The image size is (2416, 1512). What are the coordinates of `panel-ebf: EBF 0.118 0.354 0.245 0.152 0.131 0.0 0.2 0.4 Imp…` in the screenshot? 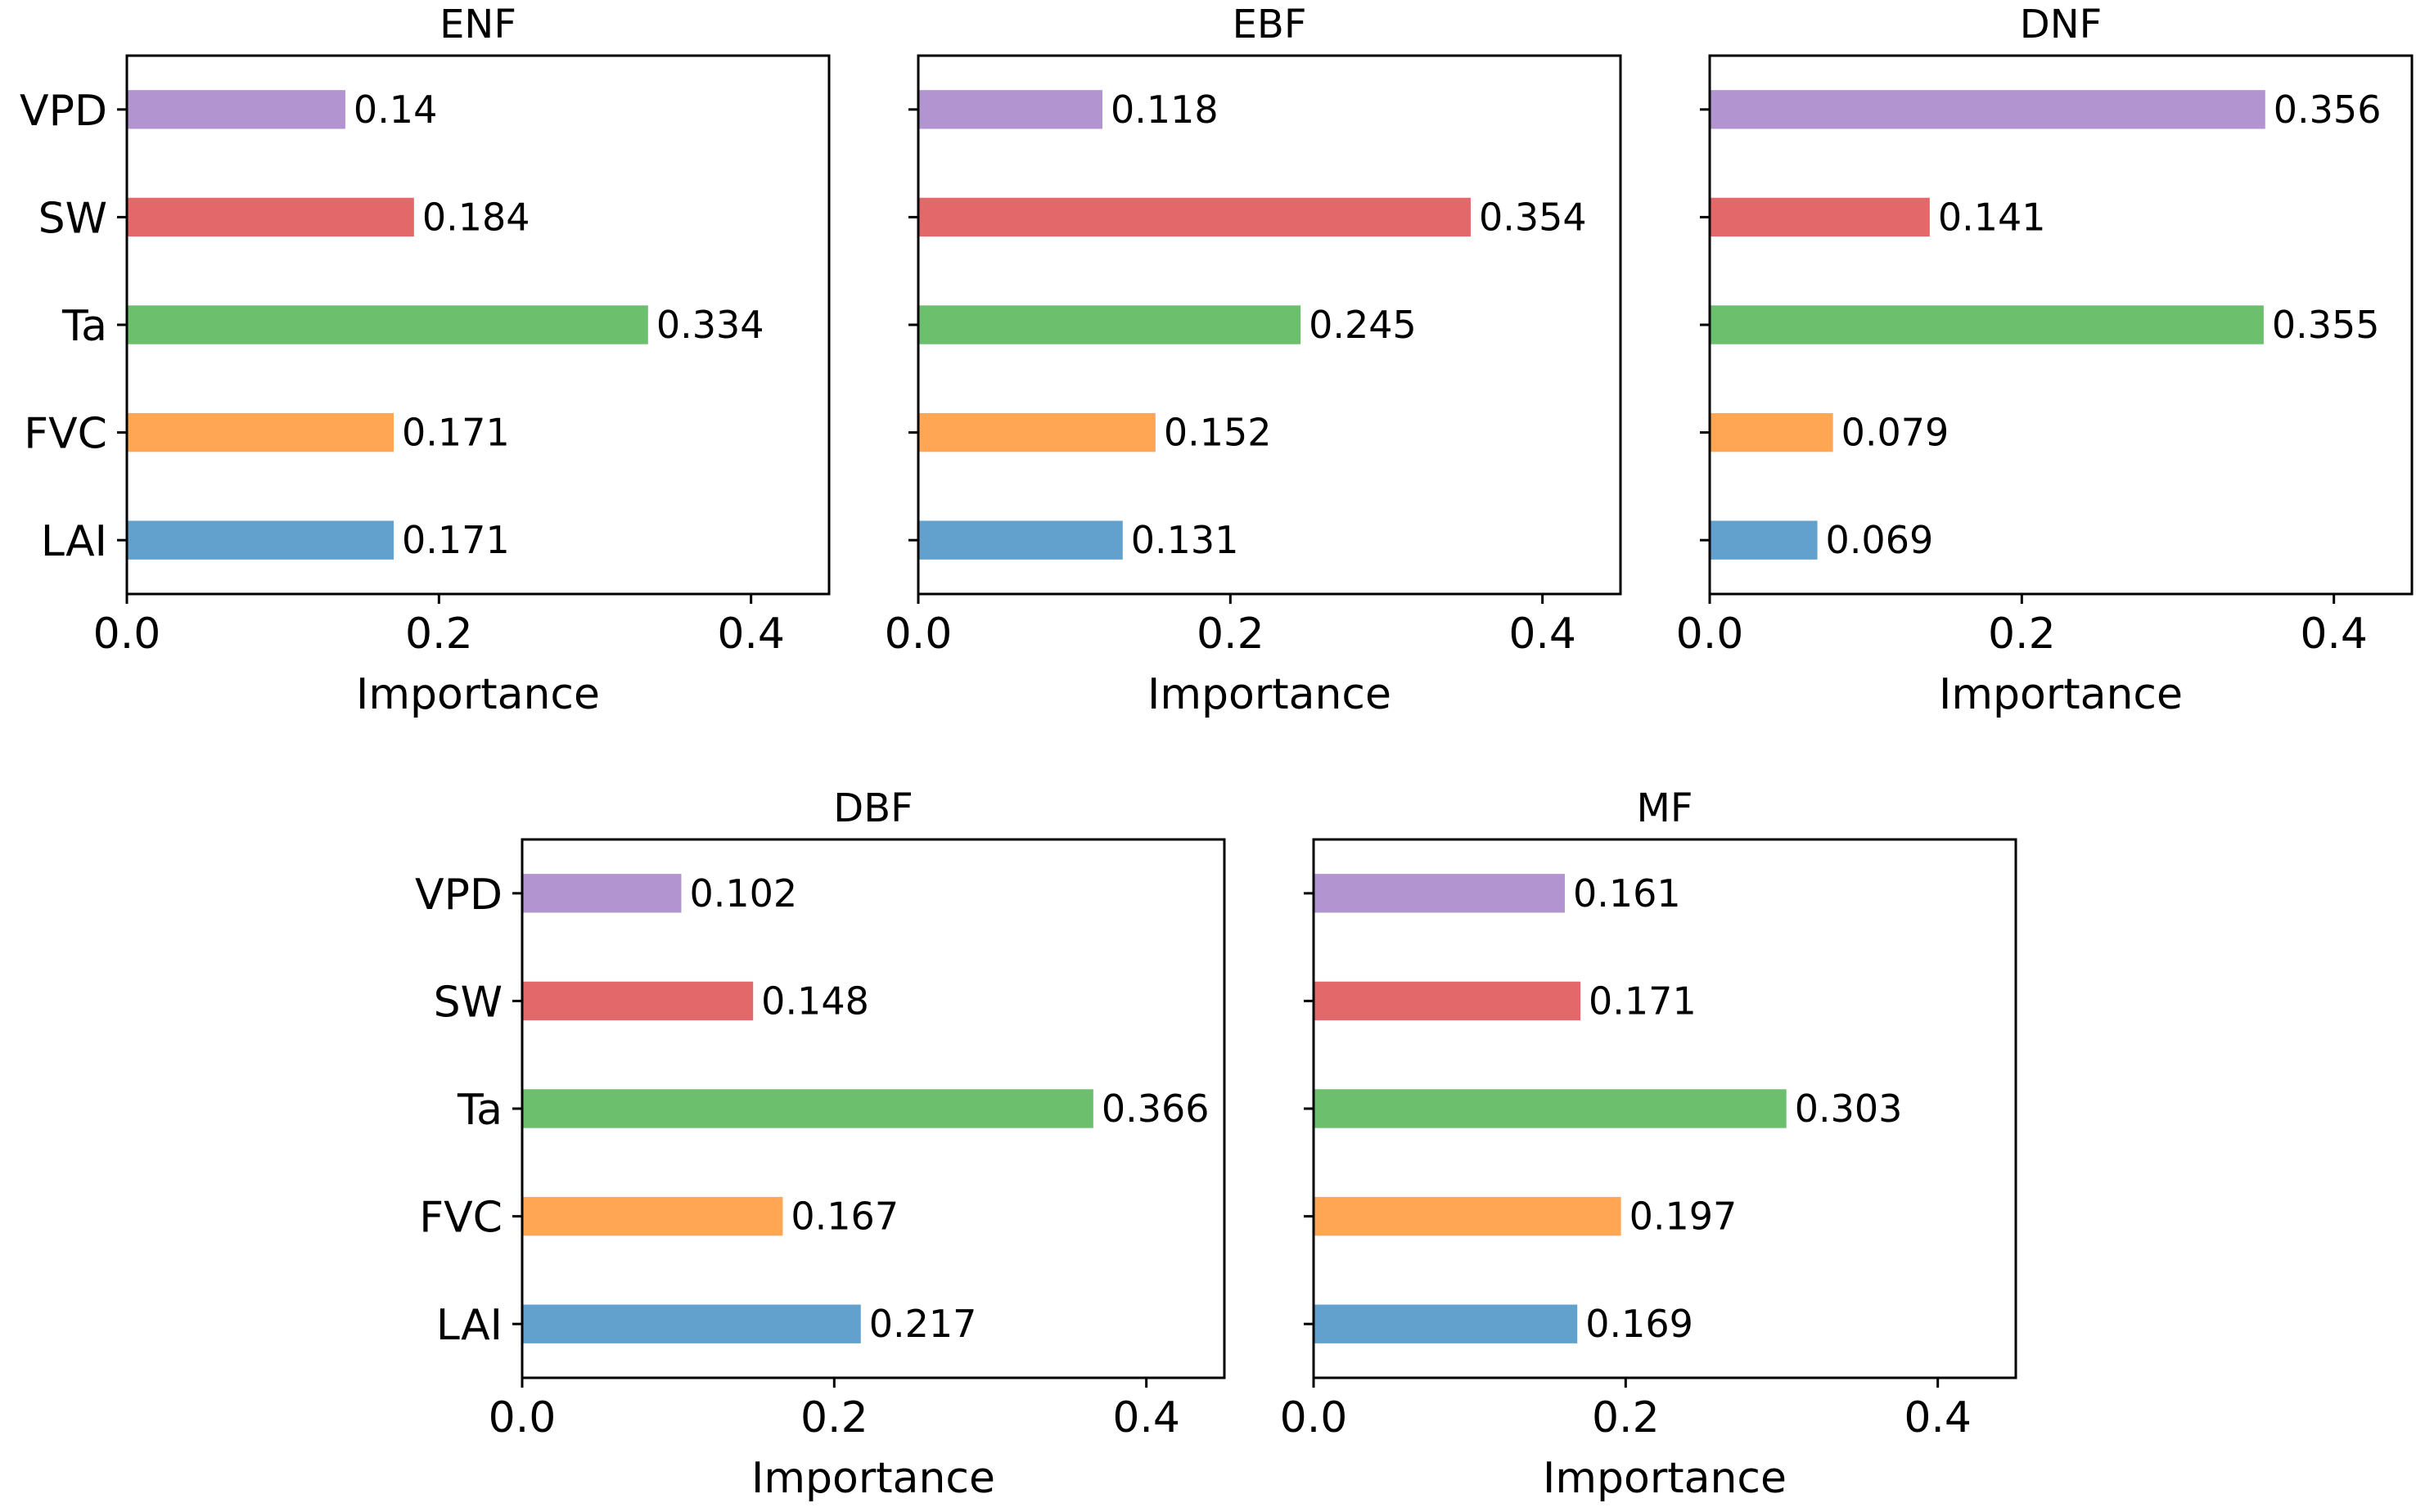 It's located at (1253, 361).